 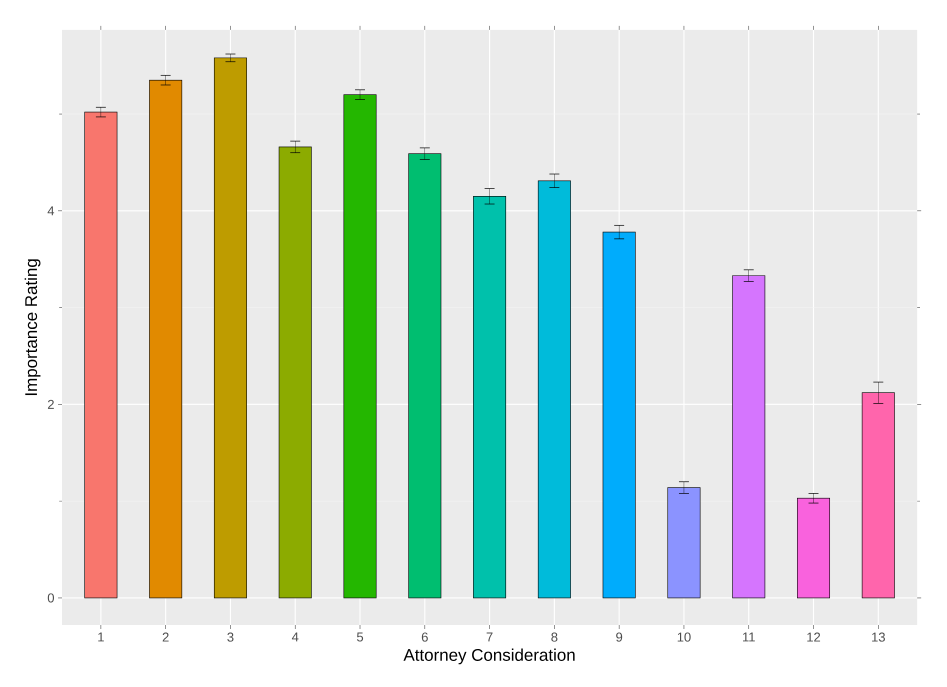 I want to click on x-tick-label: 3, so click(x=230, y=637).